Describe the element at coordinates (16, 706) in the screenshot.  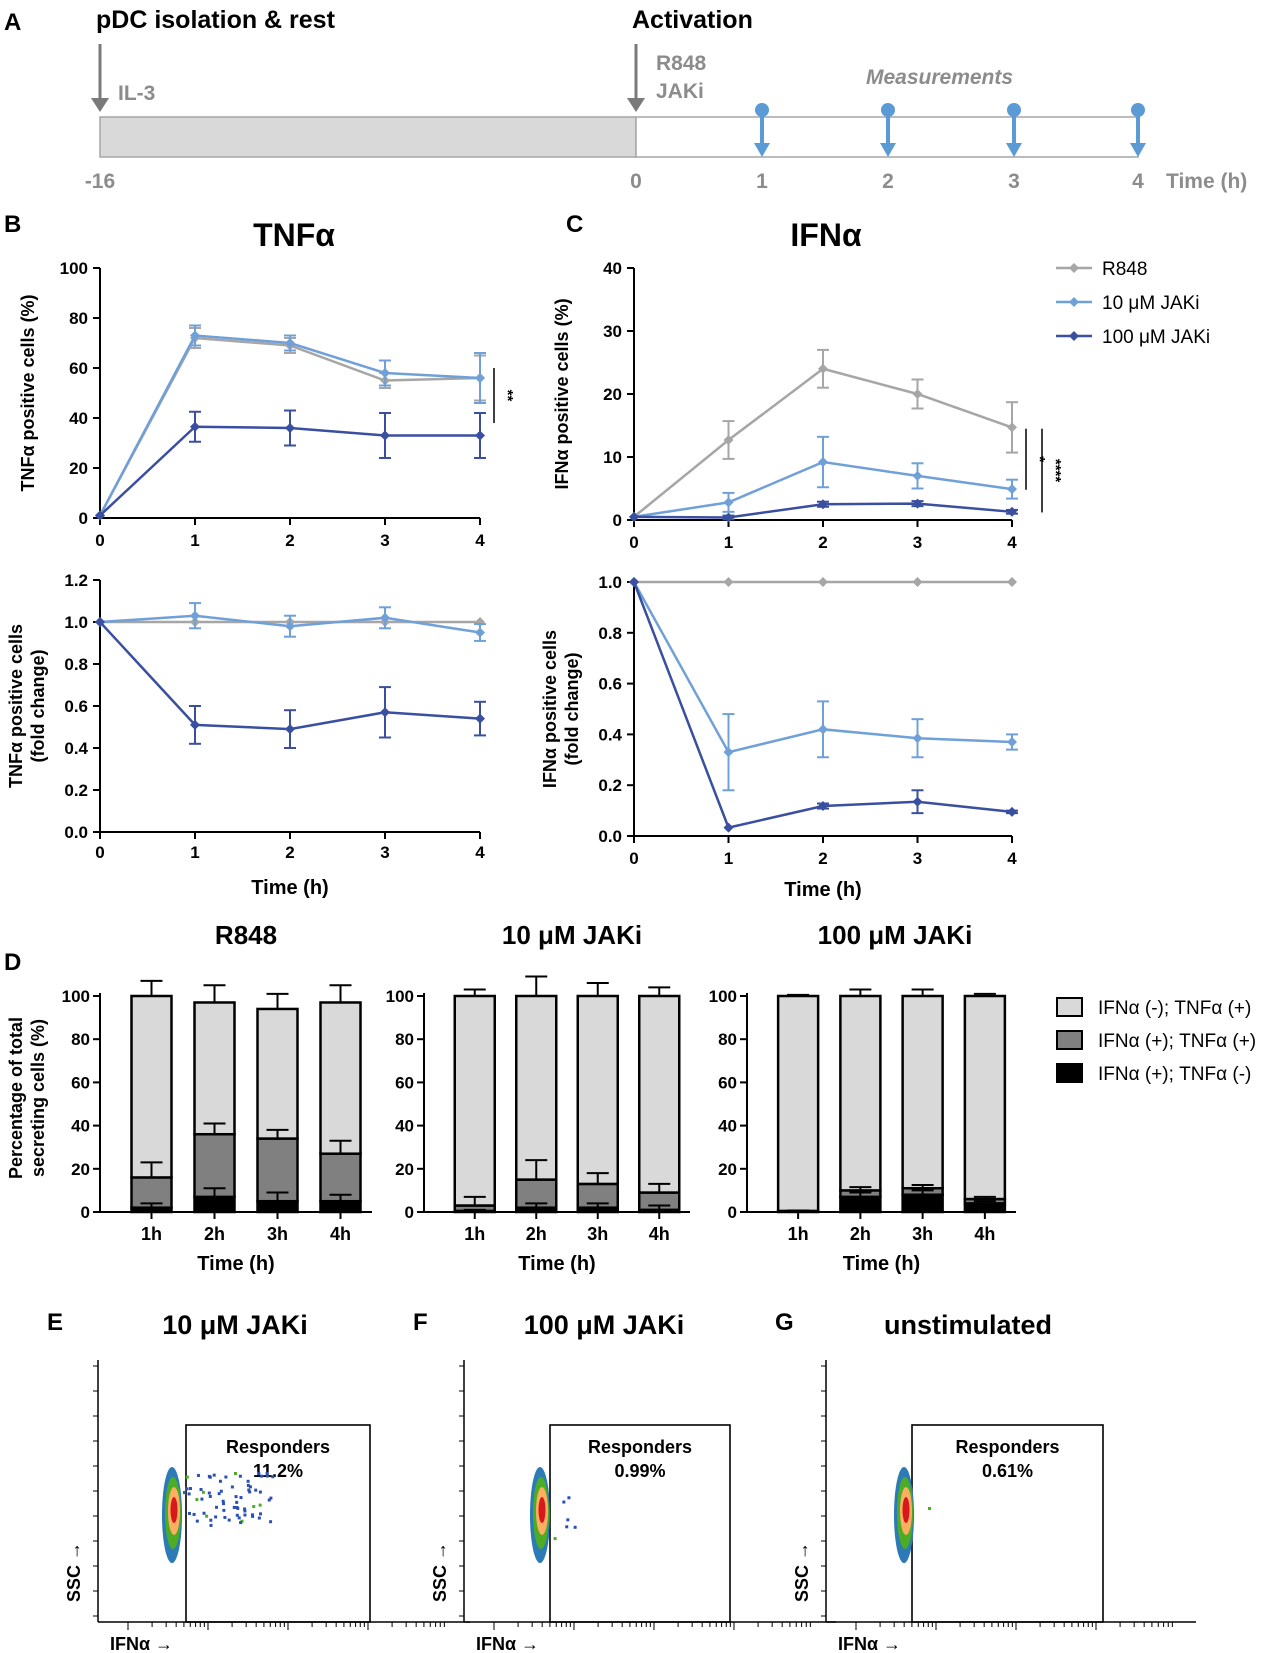
I see `y-axis-title-line1: TNFα positive cells` at that location.